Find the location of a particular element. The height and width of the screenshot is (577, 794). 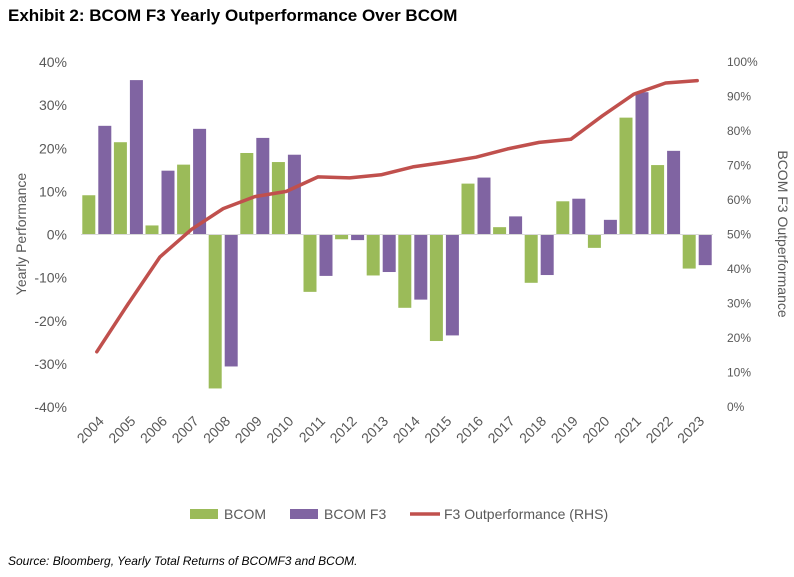

bcom-f3-bar-2019 is located at coordinates (579, 216).